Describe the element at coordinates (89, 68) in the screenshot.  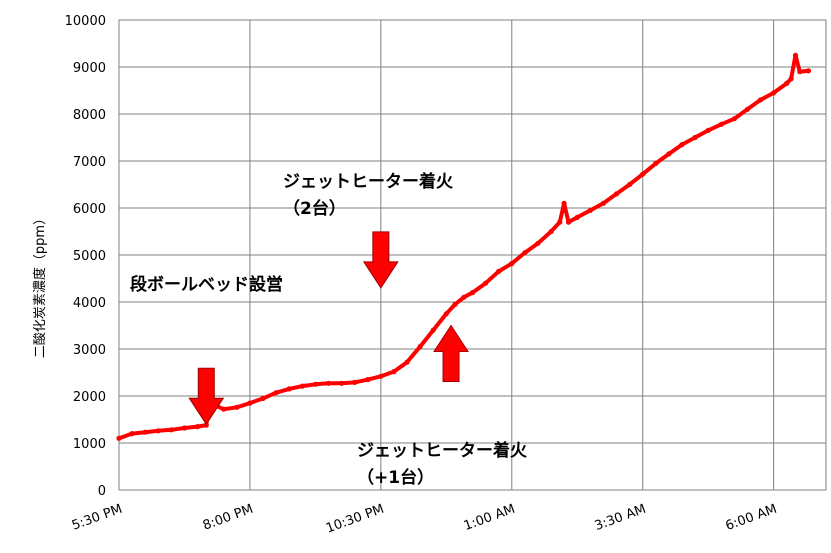
I see `y-tick-label: 9000` at that location.